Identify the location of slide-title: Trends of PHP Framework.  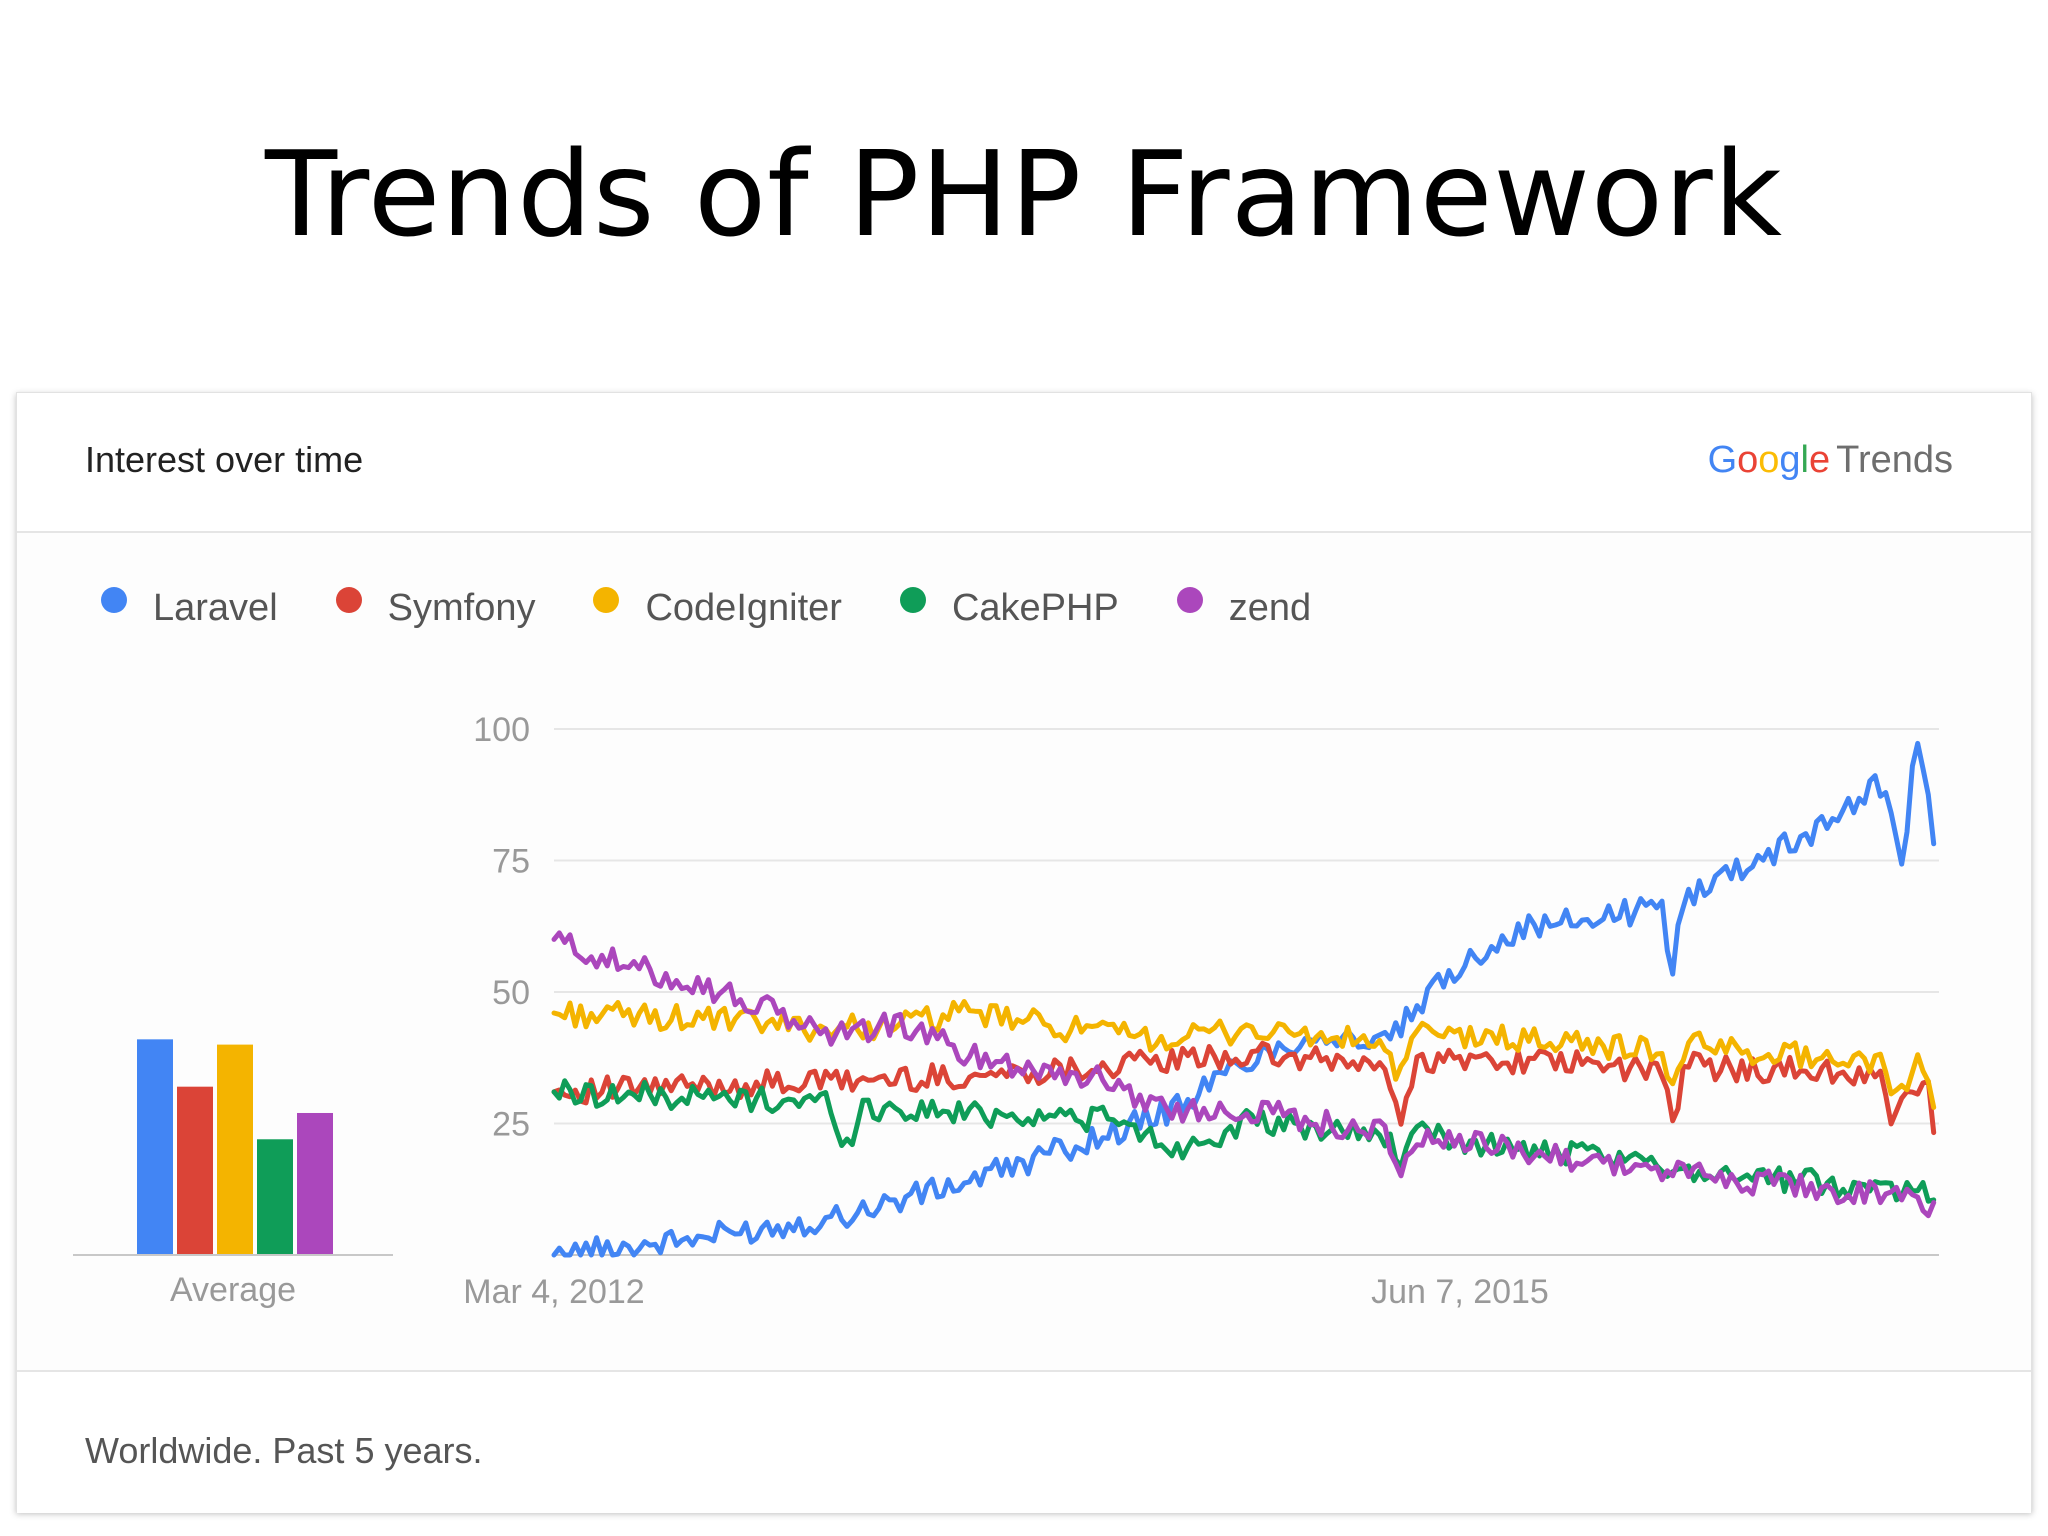
(1024, 194).